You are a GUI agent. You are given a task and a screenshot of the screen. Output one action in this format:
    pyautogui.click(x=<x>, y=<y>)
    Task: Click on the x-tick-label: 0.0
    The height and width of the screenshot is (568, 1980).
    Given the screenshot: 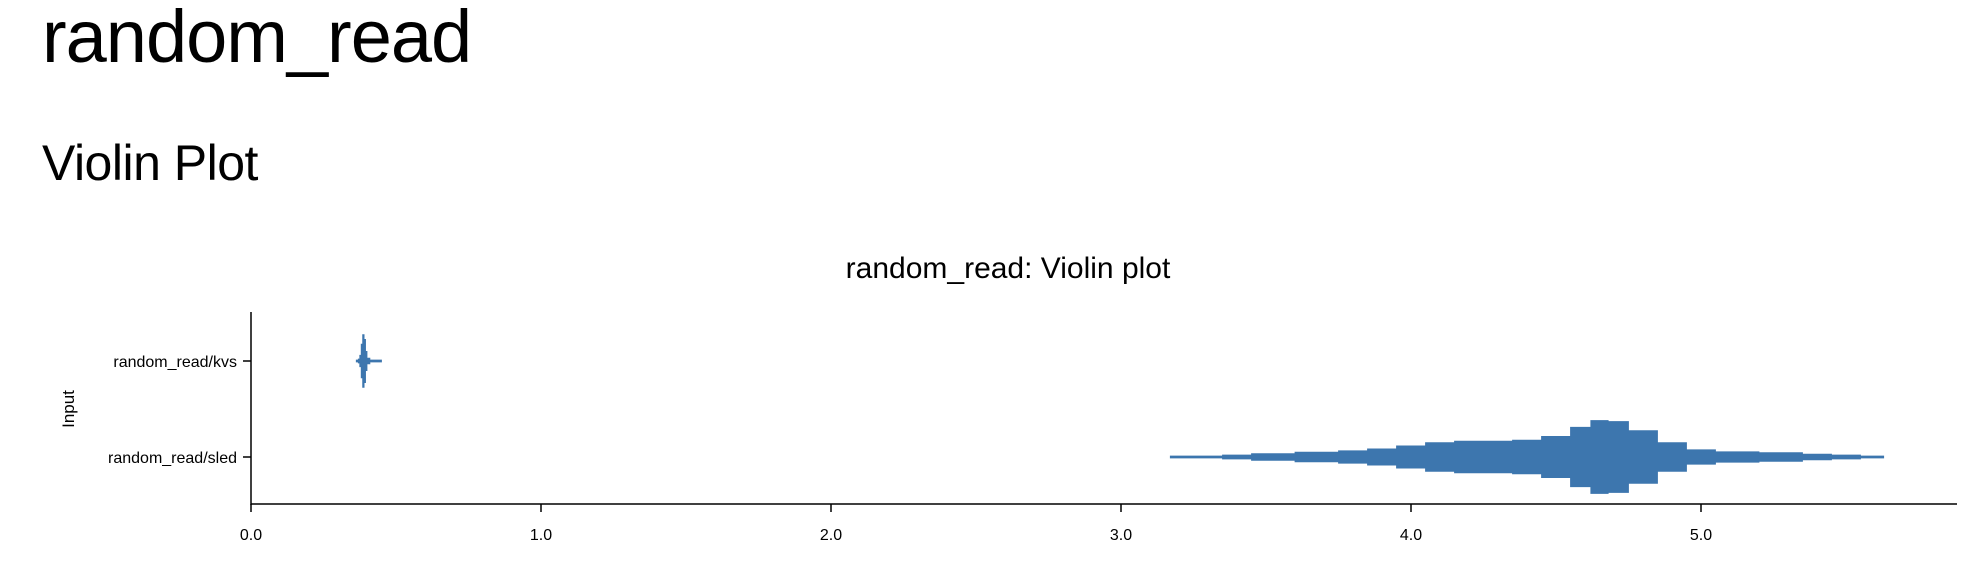 What is the action you would take?
    pyautogui.click(x=251, y=535)
    